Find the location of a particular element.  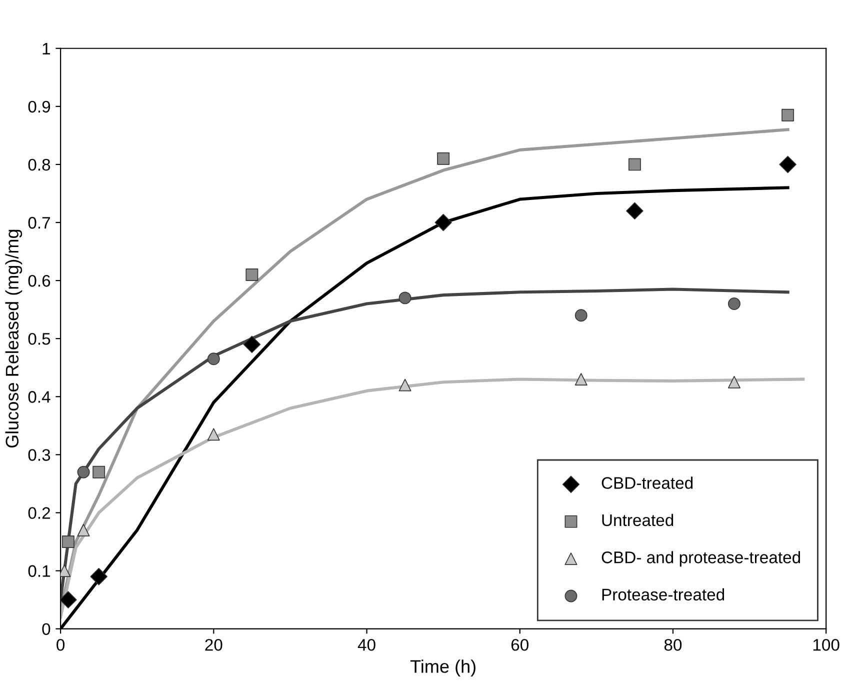

y-tick-label: 0.4 is located at coordinates (39, 397).